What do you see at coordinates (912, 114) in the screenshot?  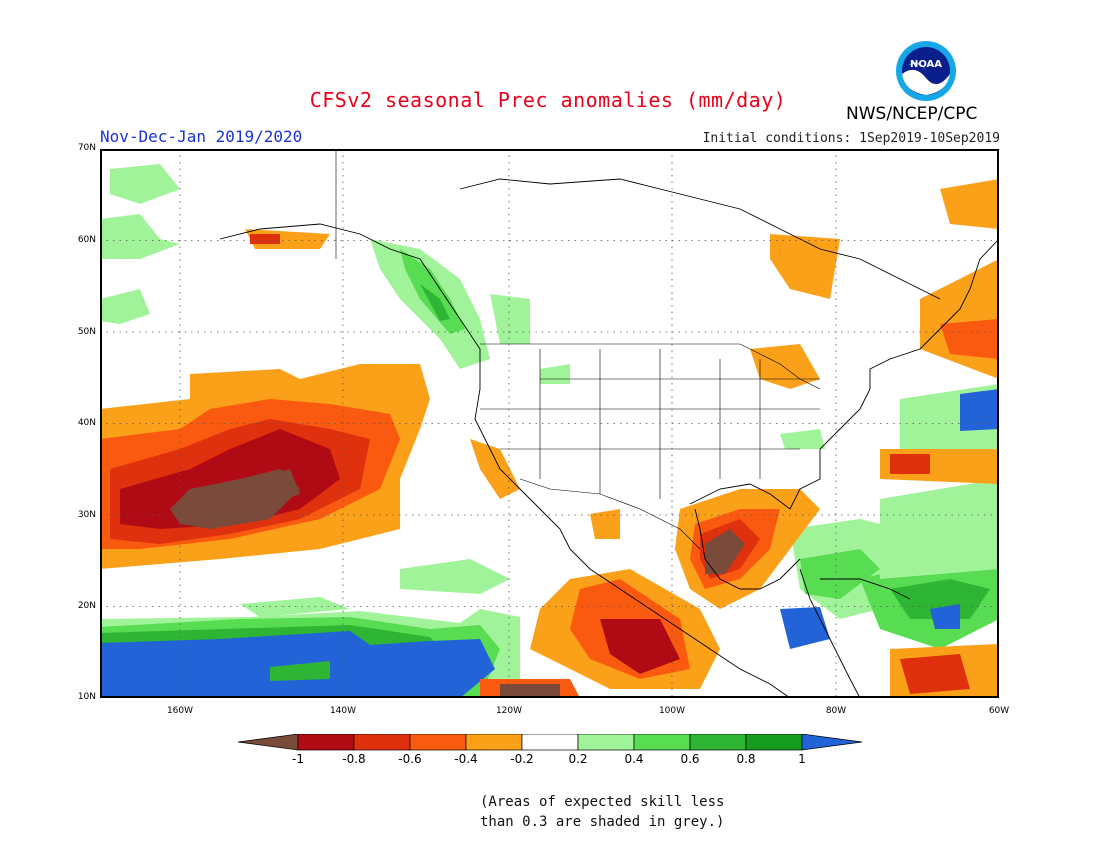 I see `agency-label: NWS/NCEP/CPC` at bounding box center [912, 114].